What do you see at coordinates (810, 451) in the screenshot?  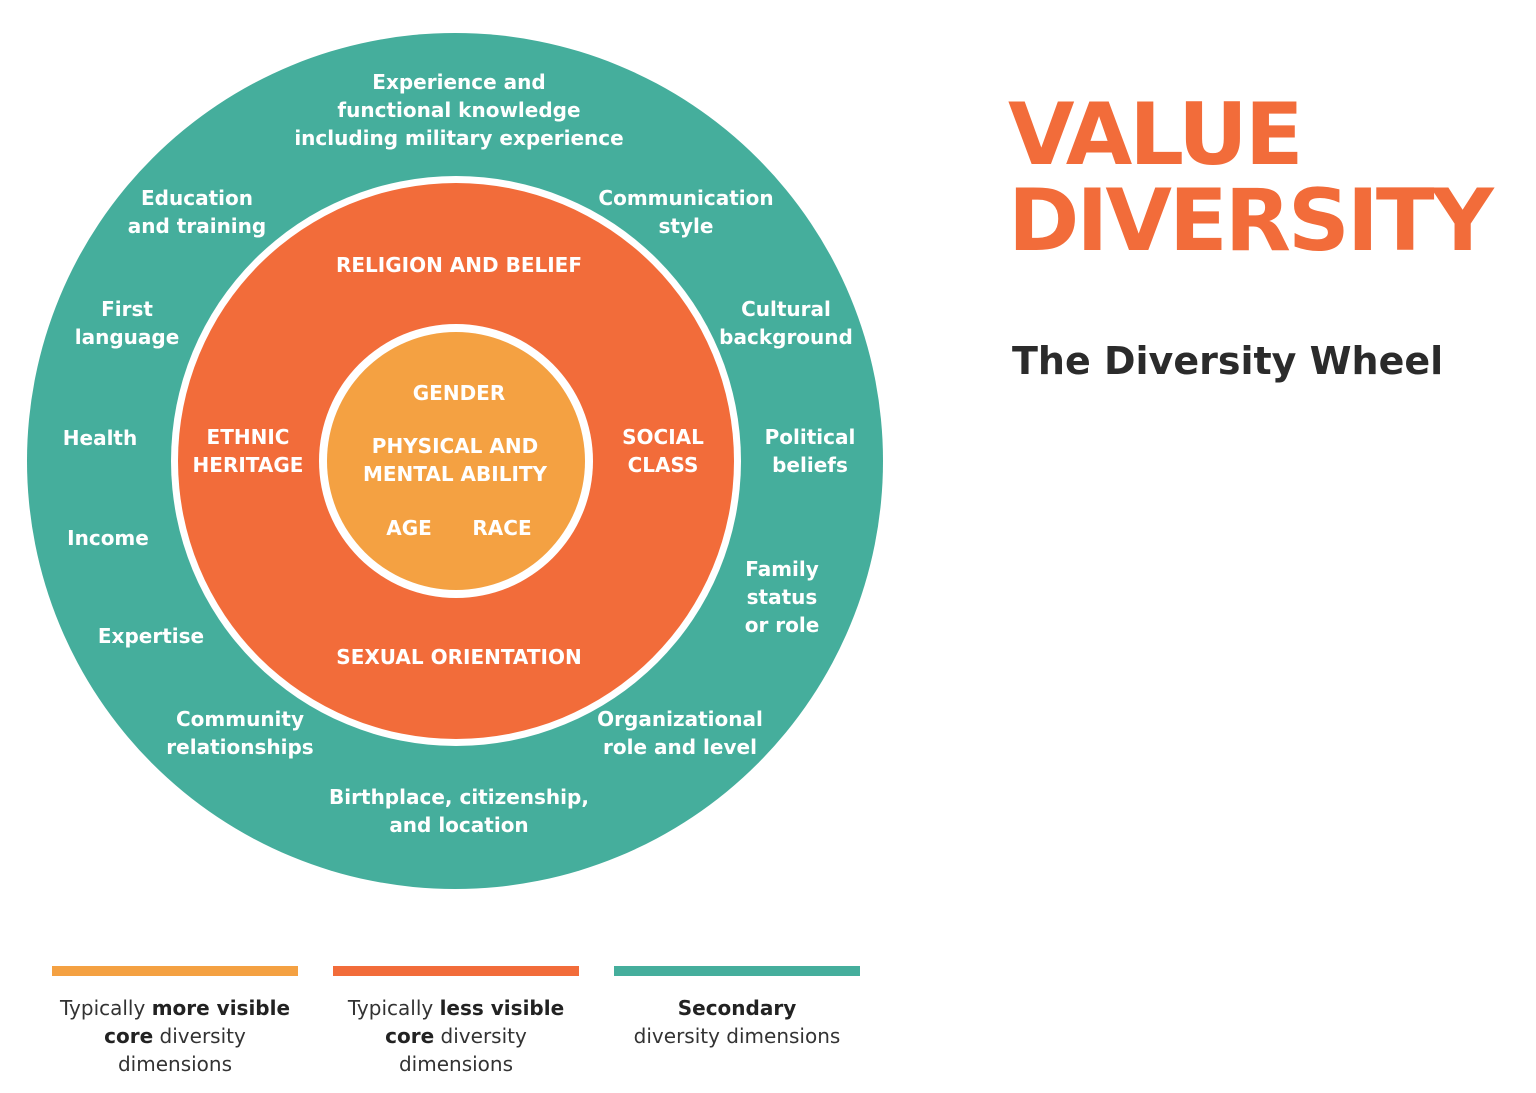 I see `label-political-beliefs: Political beliefs` at bounding box center [810, 451].